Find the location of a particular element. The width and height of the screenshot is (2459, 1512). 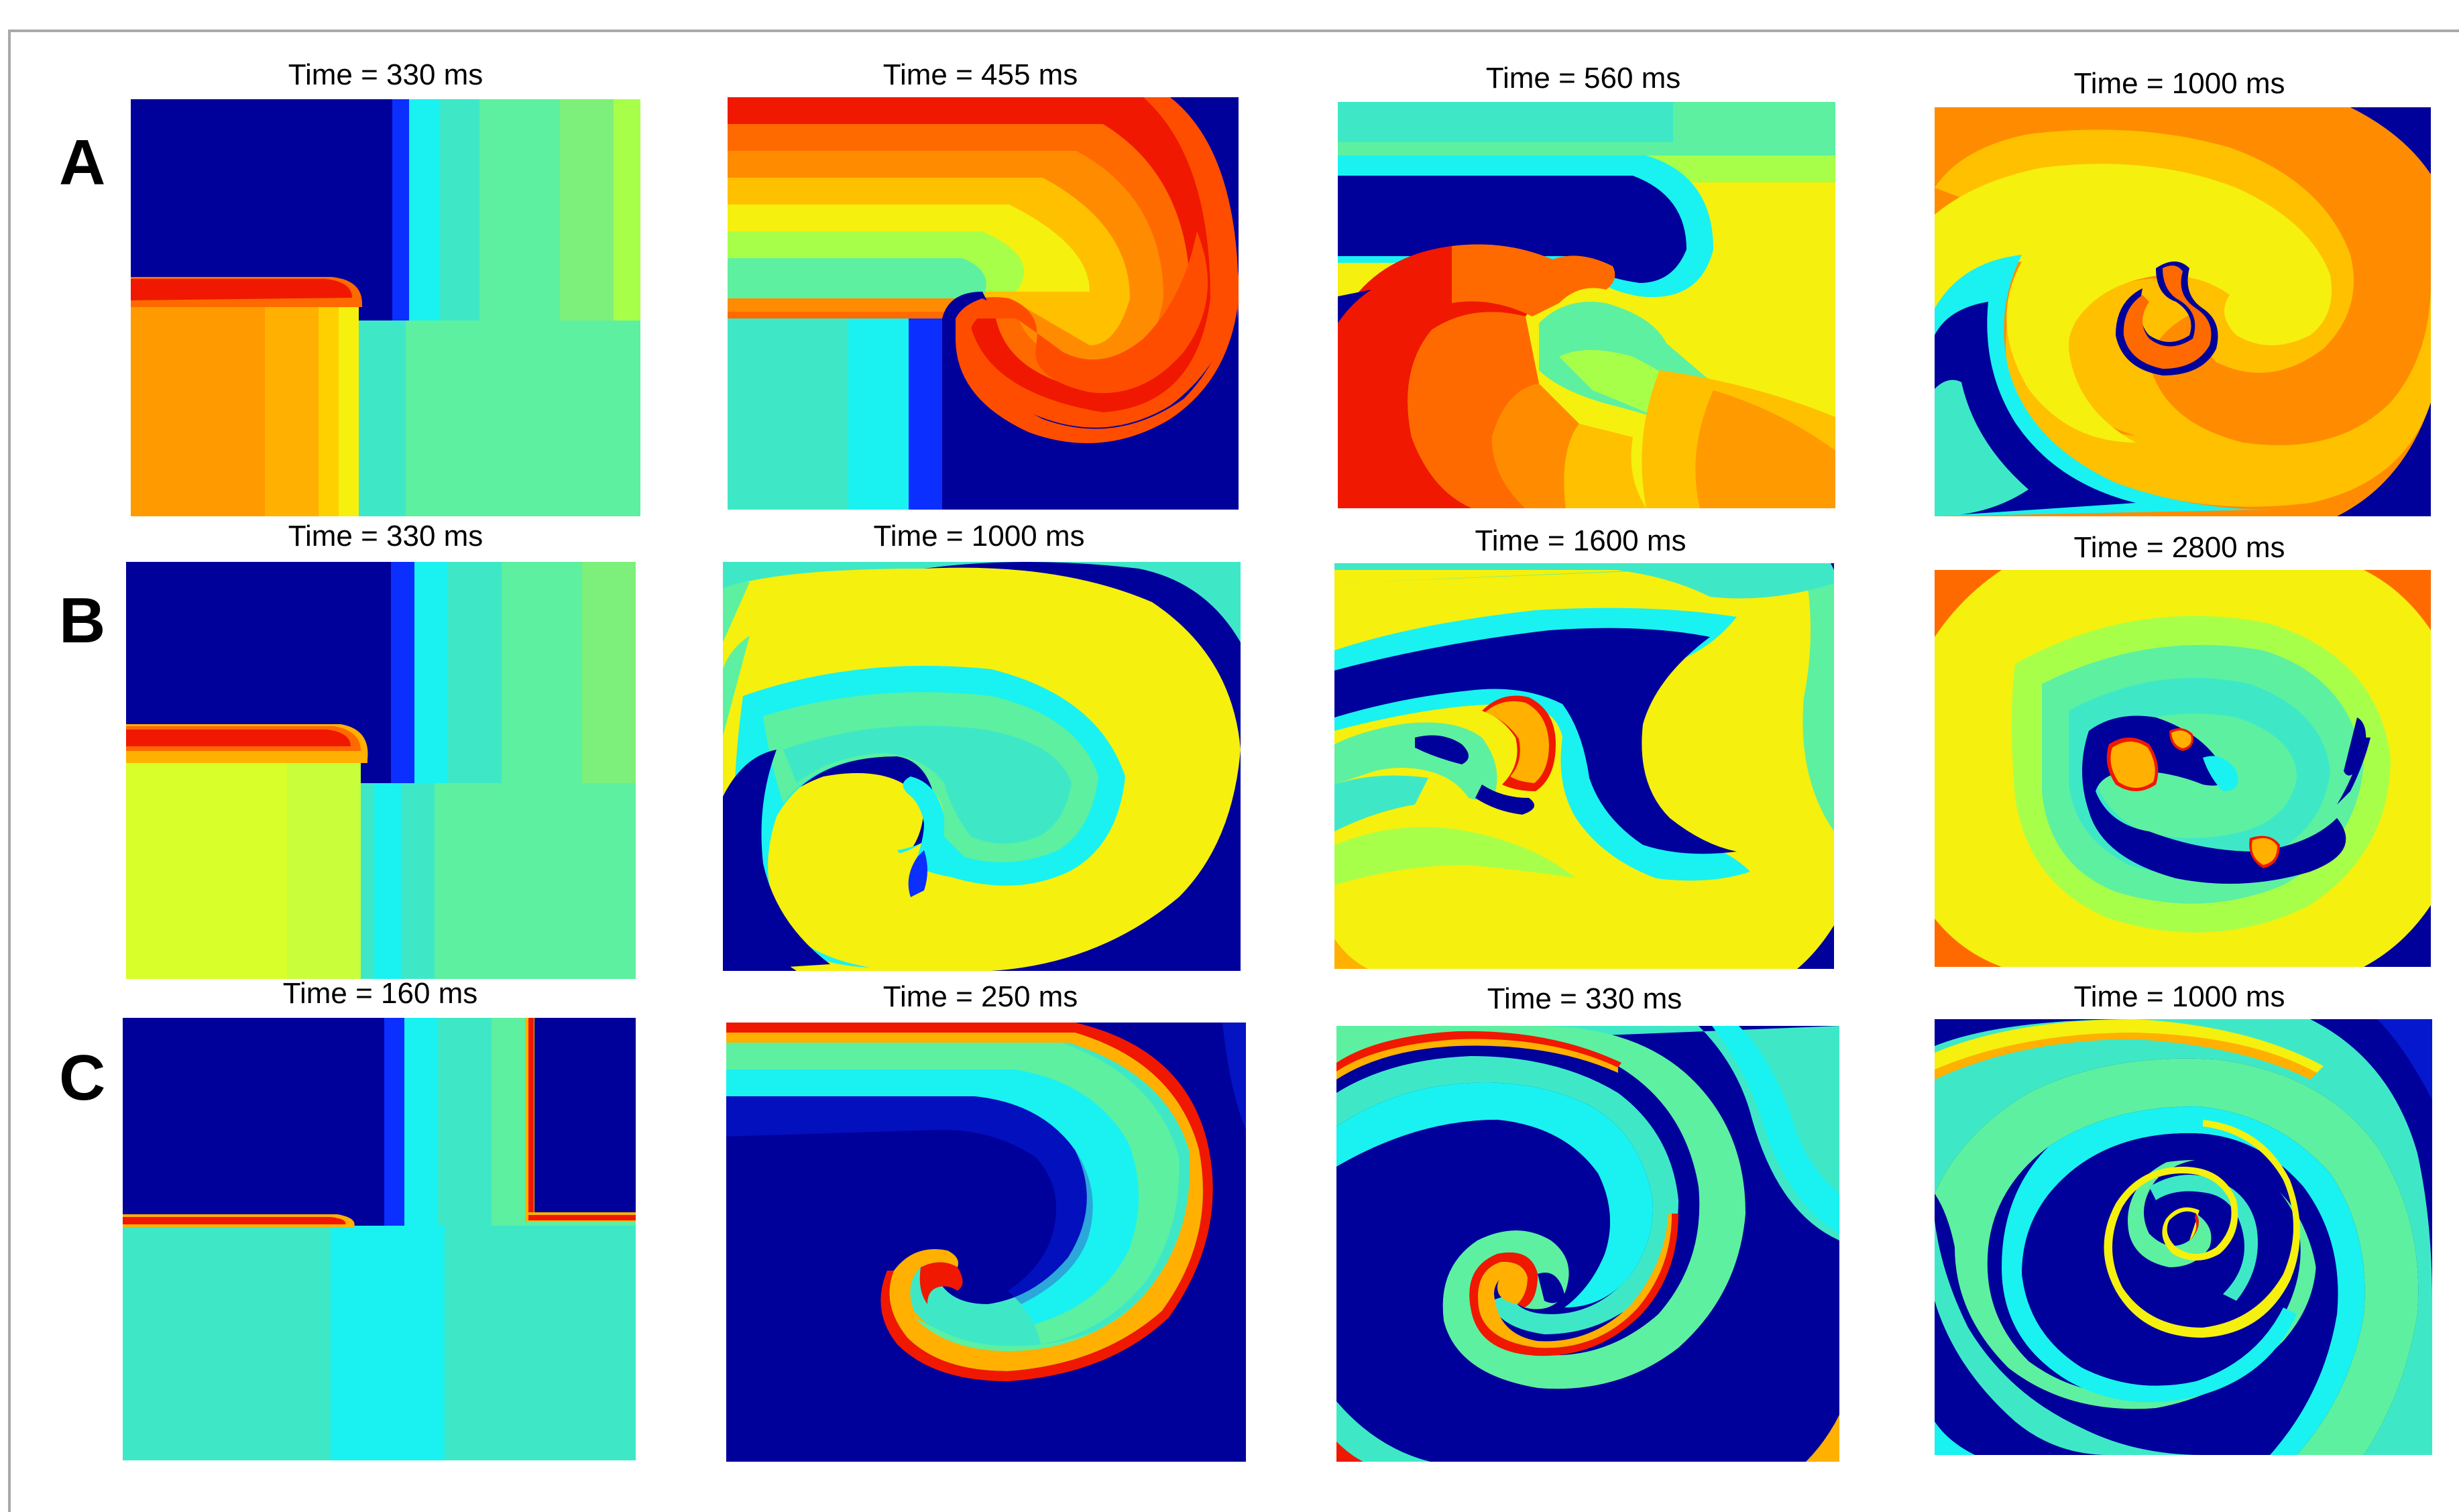

row-label-a: A is located at coordinates (82, 162).